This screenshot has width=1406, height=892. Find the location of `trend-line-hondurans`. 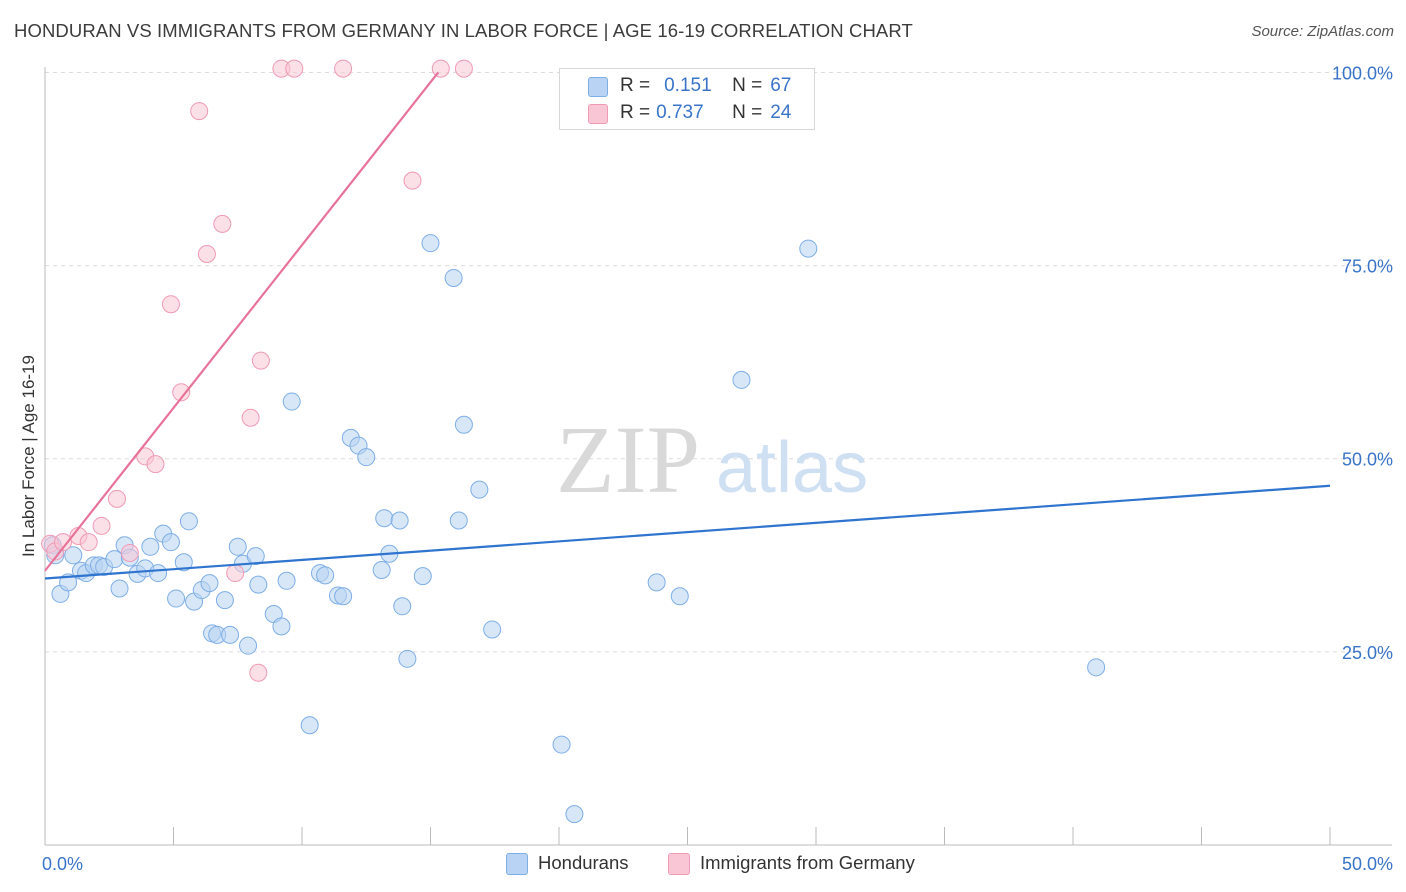

trend-line-hondurans is located at coordinates (687, 532).